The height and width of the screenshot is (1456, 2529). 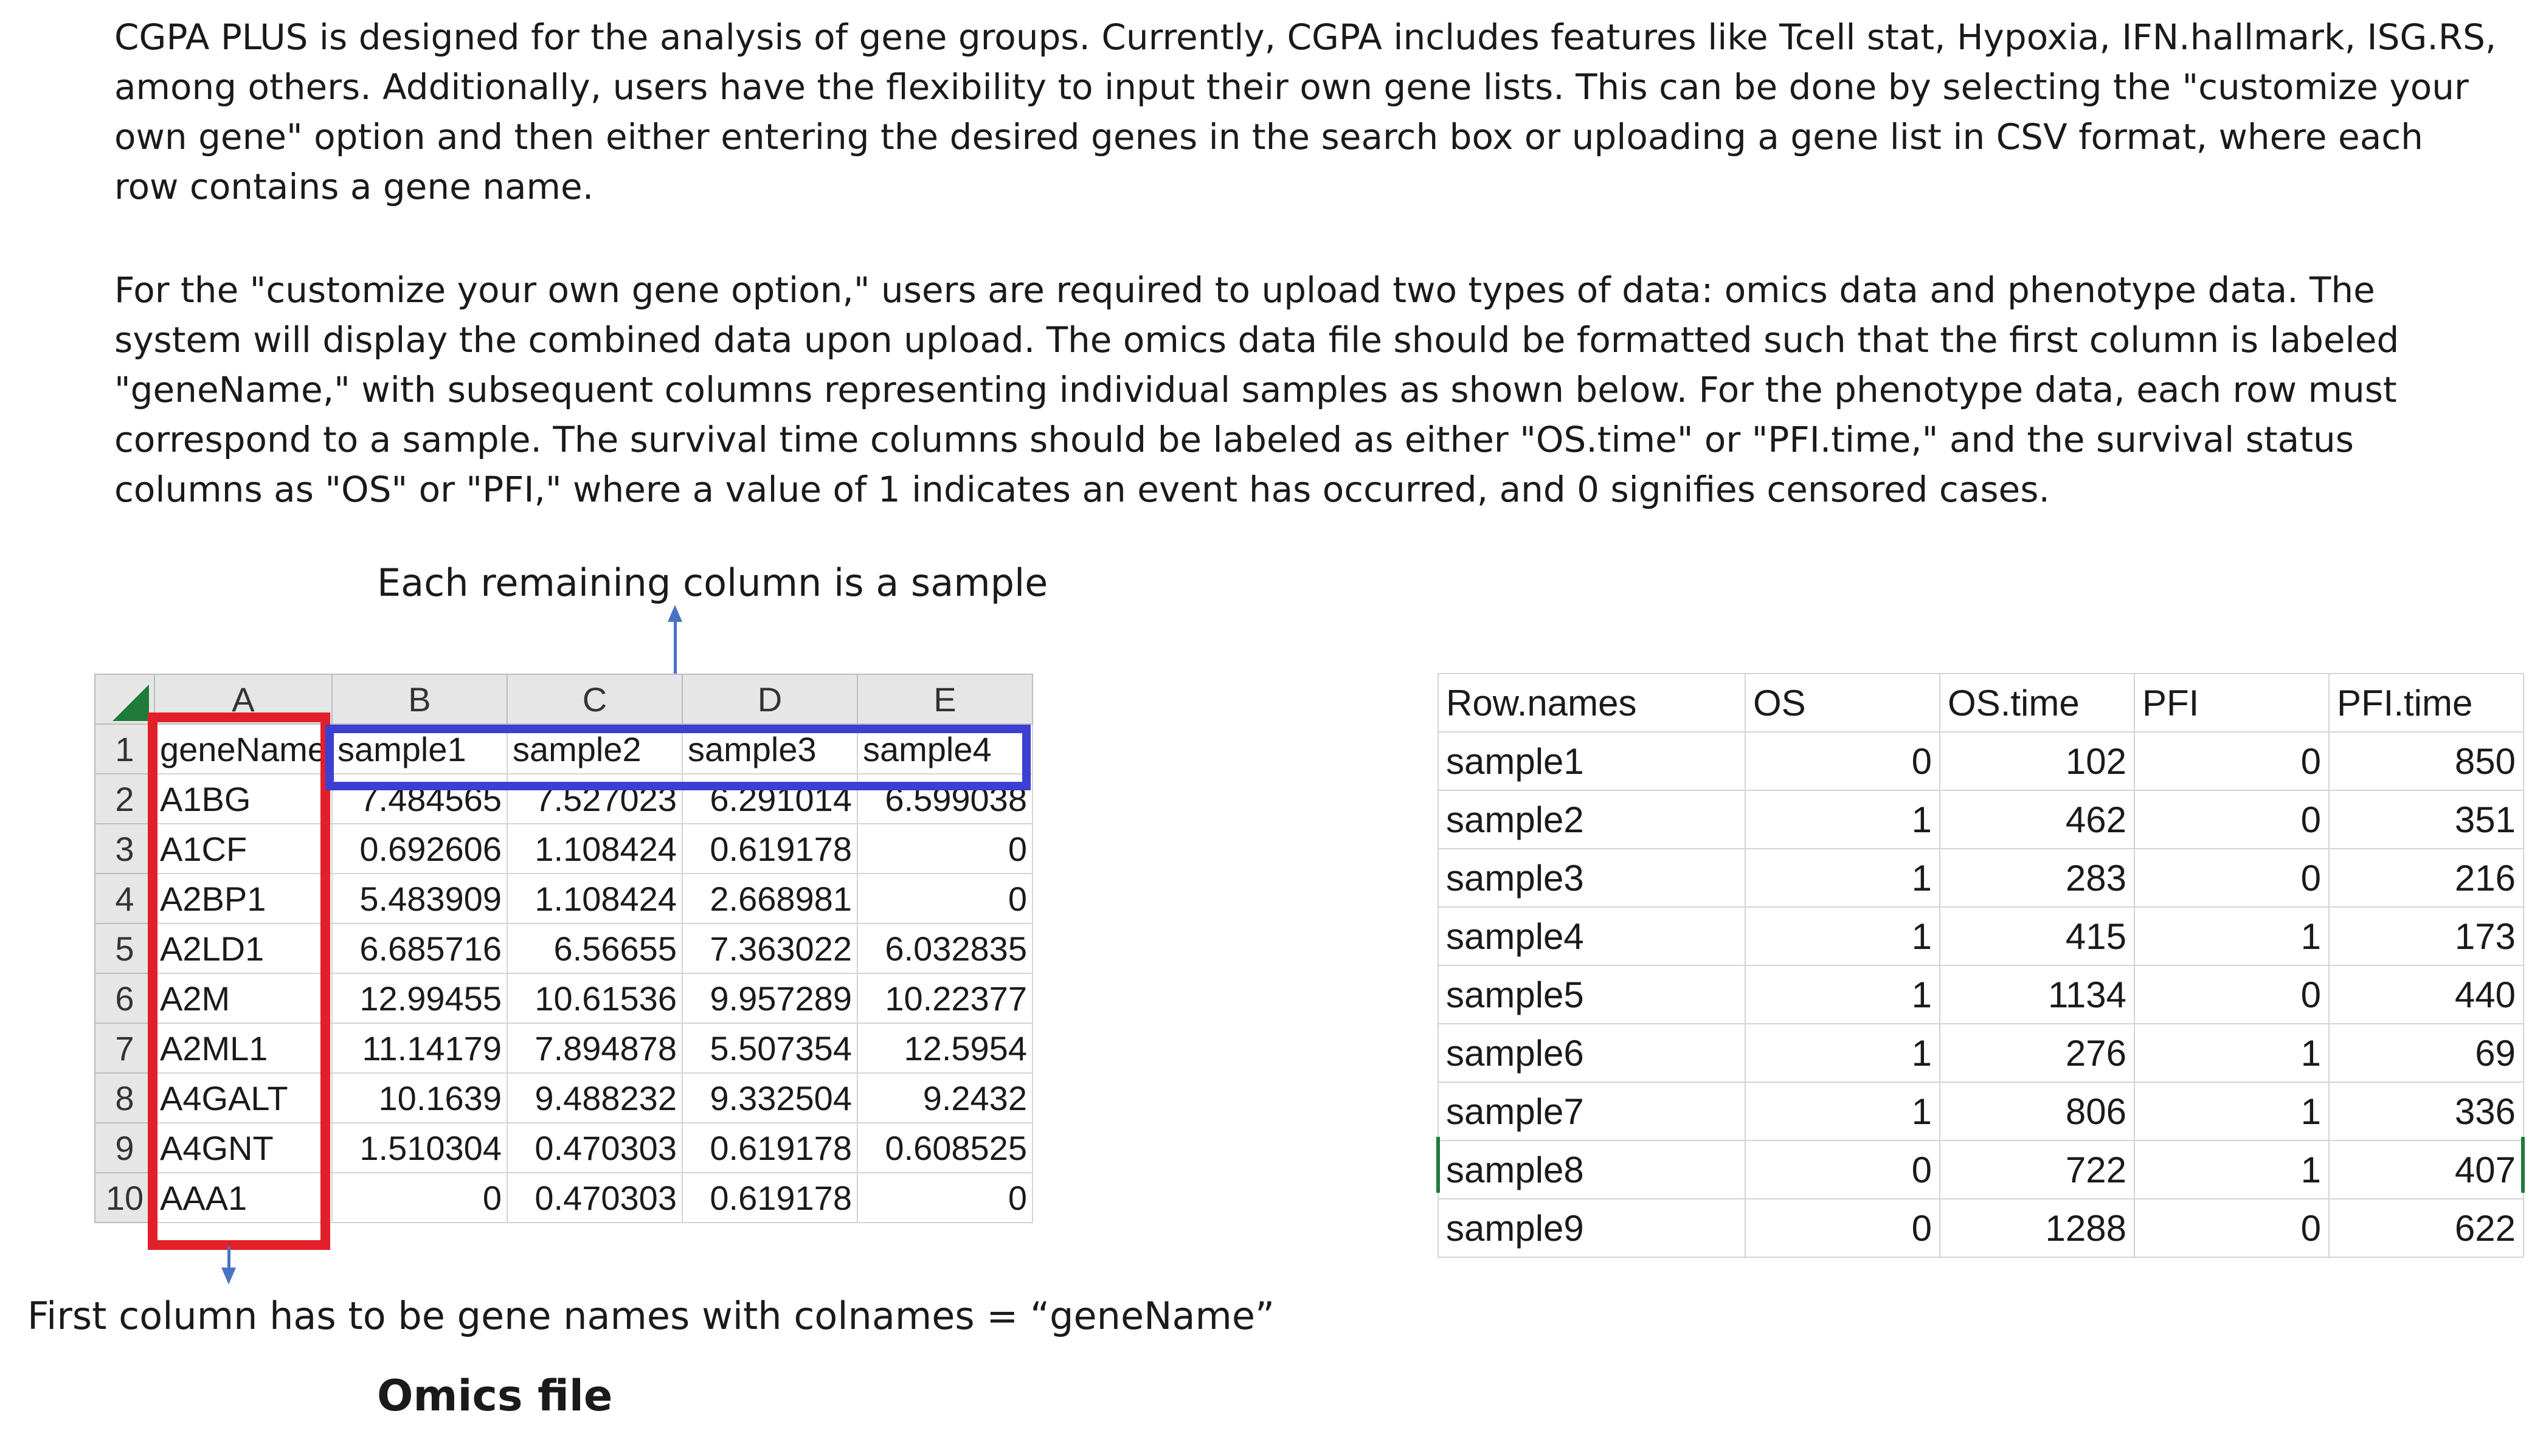 What do you see at coordinates (420, 848) in the screenshot?
I see `expression-value-cell: 0.692606` at bounding box center [420, 848].